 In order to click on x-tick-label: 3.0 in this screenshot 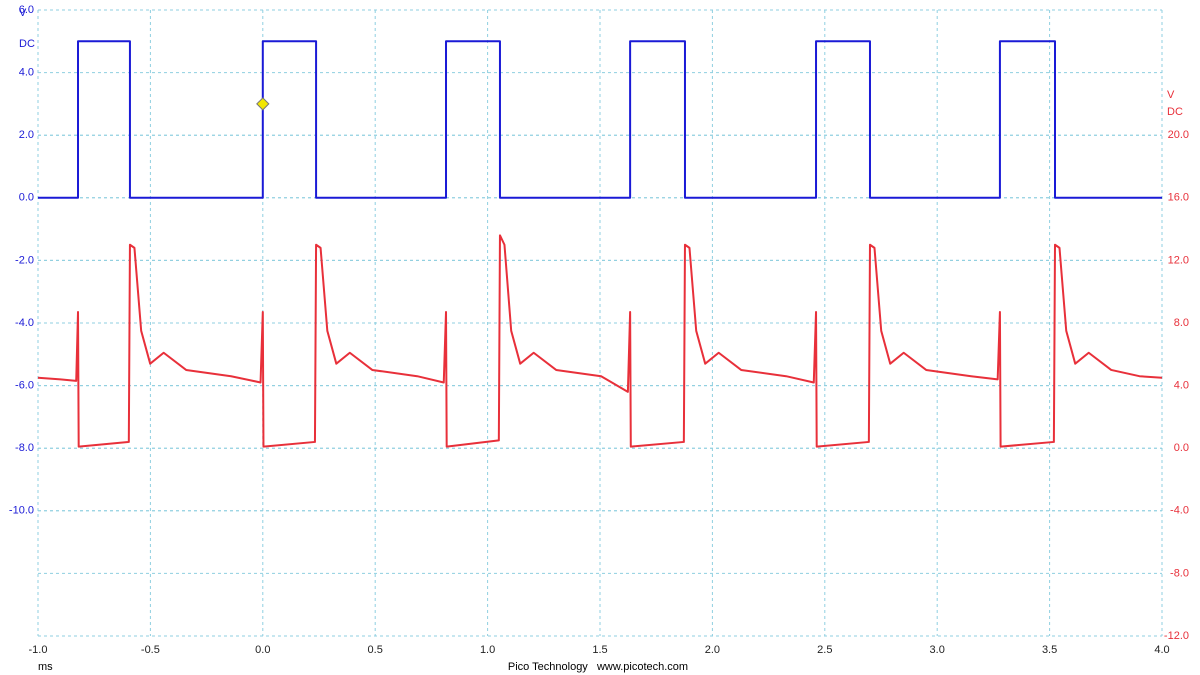, I will do `click(937, 650)`.